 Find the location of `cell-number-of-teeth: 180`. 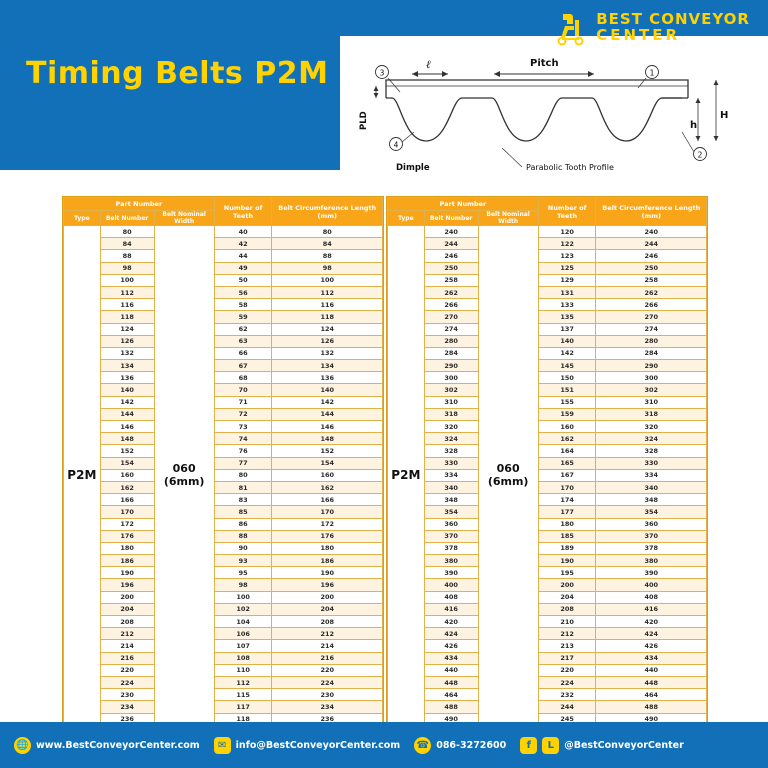

cell-number-of-teeth: 180 is located at coordinates (567, 524).